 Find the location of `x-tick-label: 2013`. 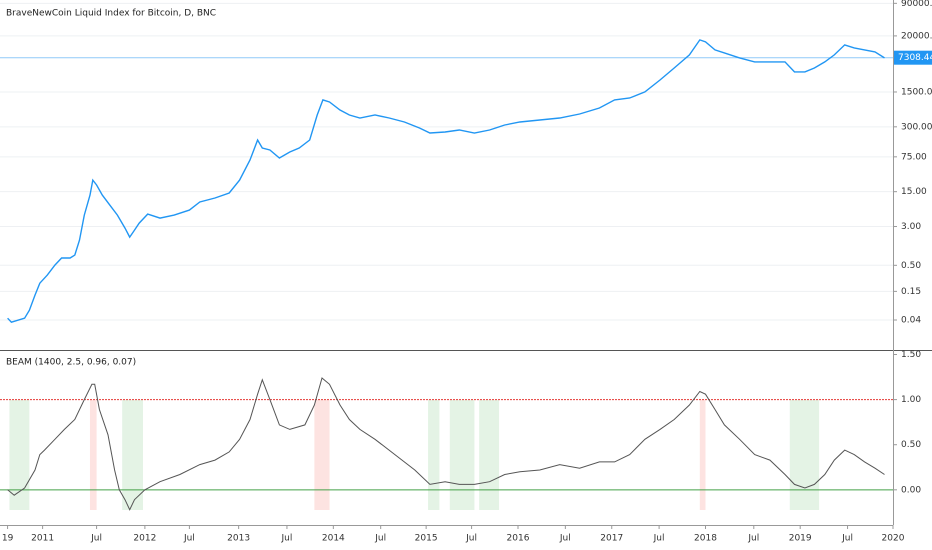

x-tick-label: 2013 is located at coordinates (238, 539).